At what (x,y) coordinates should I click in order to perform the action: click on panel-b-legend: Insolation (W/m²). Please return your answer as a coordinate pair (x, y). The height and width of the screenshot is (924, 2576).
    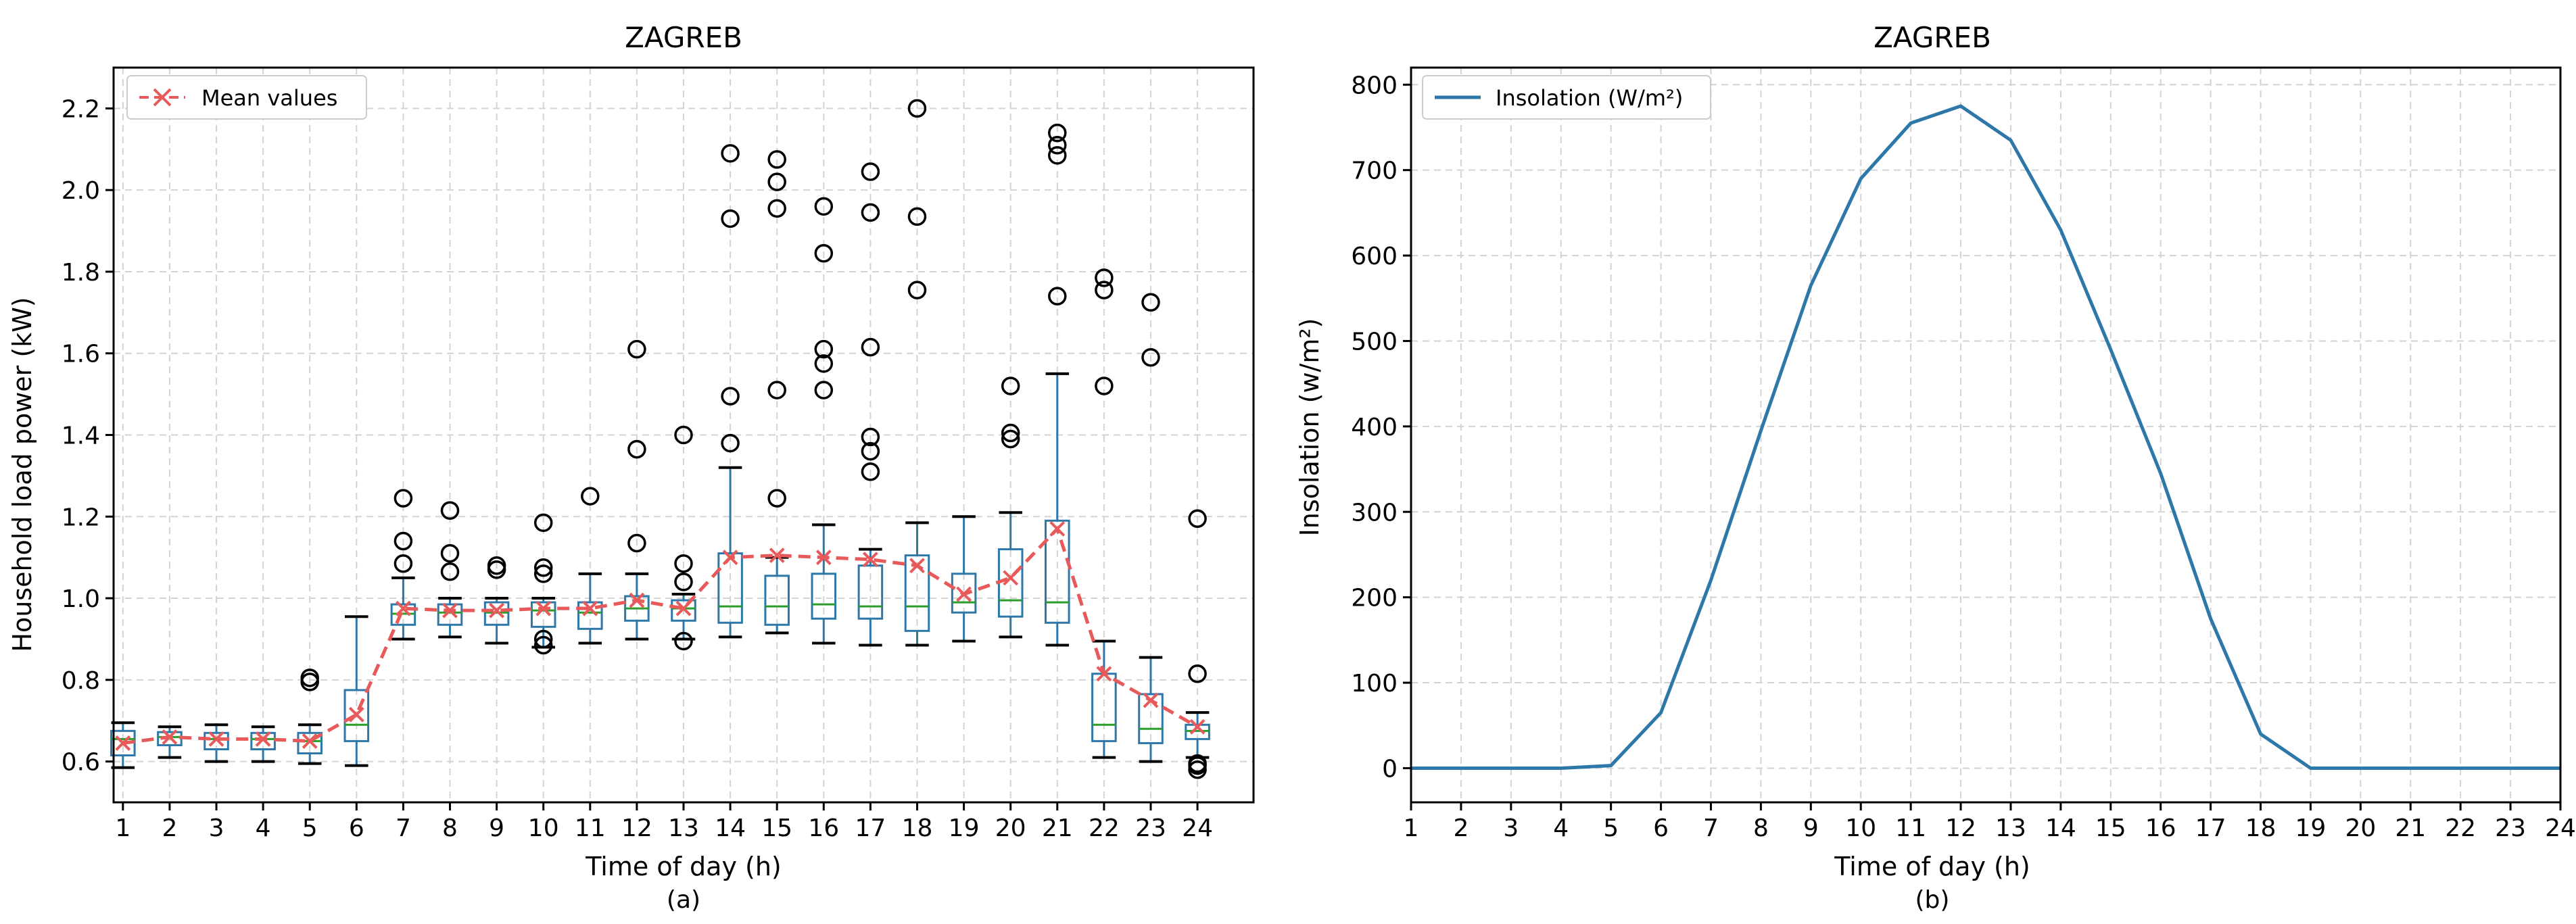
    Looking at the image, I should click on (1566, 97).